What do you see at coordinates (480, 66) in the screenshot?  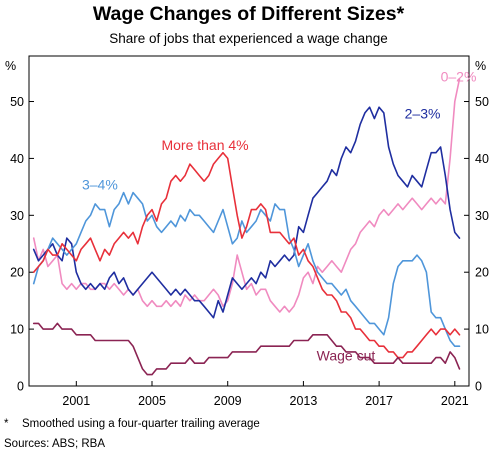 I see `y-unit-right: %` at bounding box center [480, 66].